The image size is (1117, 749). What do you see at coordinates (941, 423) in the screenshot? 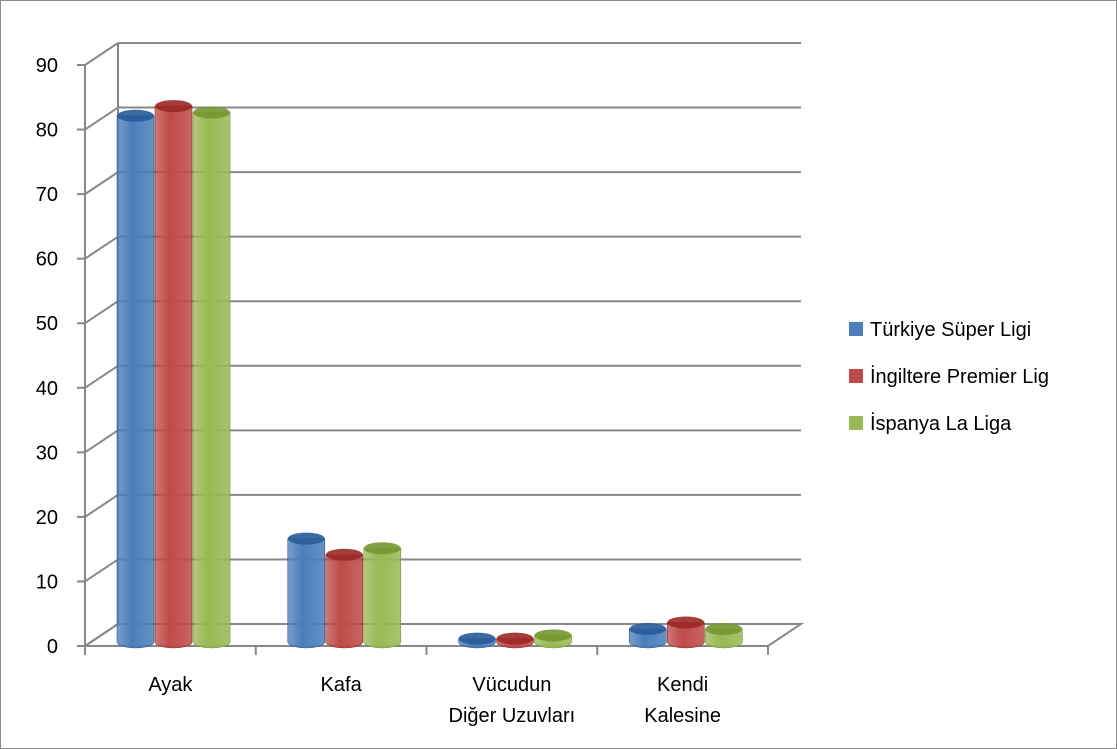
I see `legend-label: İspanya La Liga` at bounding box center [941, 423].